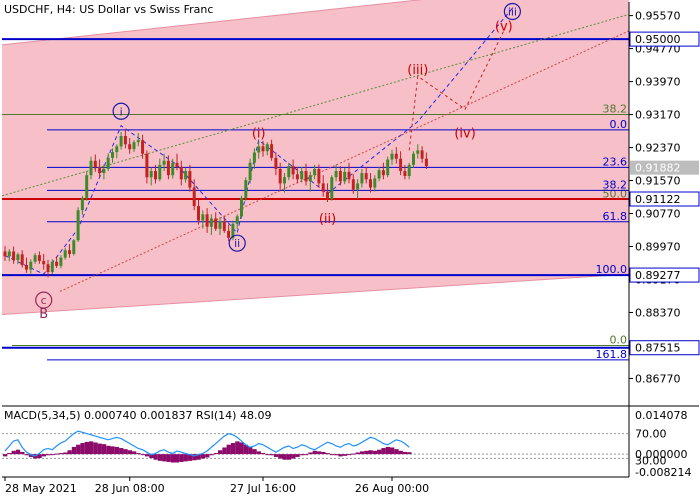 The width and height of the screenshot is (700, 503). What do you see at coordinates (41, 488) in the screenshot?
I see `time-tick-label-0: 28 May 2021` at bounding box center [41, 488].